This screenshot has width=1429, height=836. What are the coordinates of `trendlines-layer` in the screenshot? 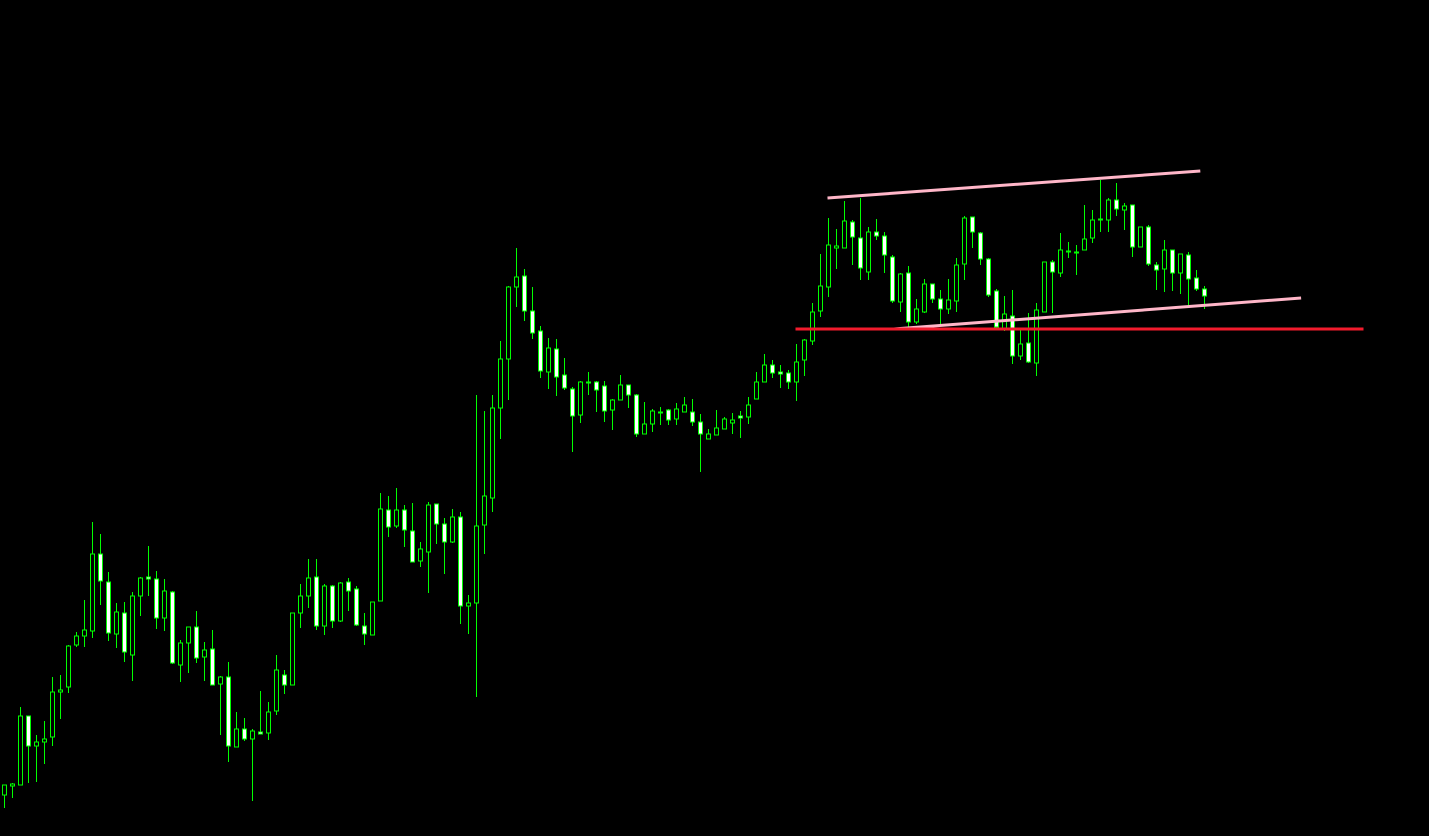 It's located at (1079, 250).